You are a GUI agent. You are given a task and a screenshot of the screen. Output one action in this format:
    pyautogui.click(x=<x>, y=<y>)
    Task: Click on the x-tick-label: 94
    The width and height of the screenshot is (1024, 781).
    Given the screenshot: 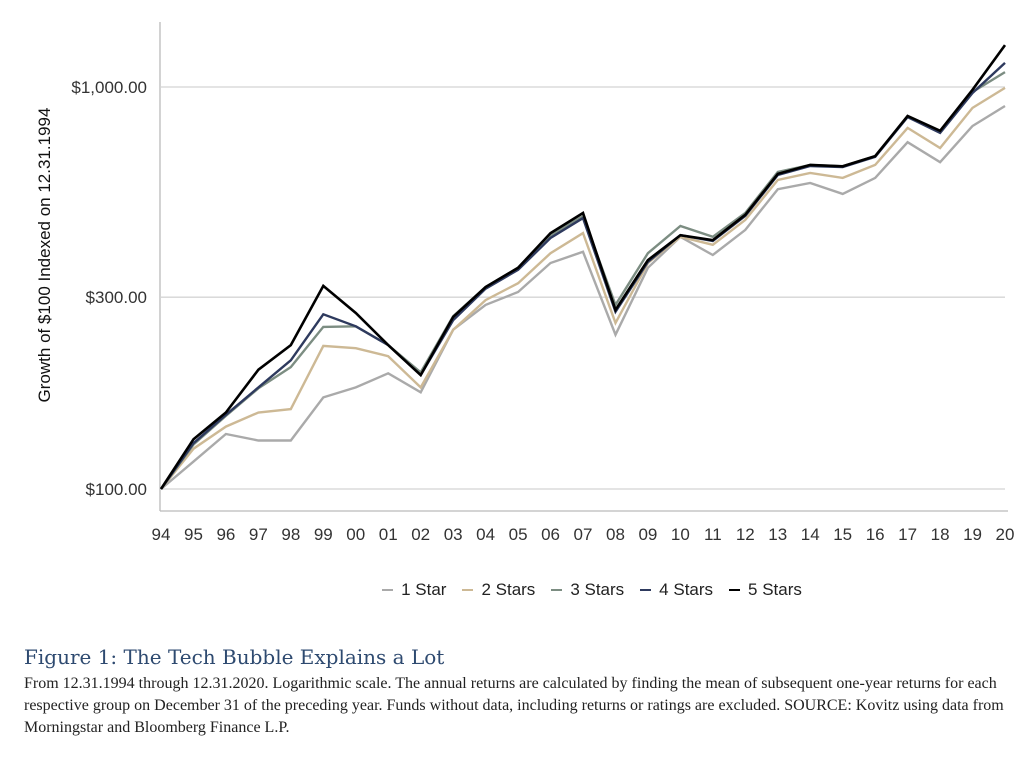 What is the action you would take?
    pyautogui.click(x=161, y=534)
    